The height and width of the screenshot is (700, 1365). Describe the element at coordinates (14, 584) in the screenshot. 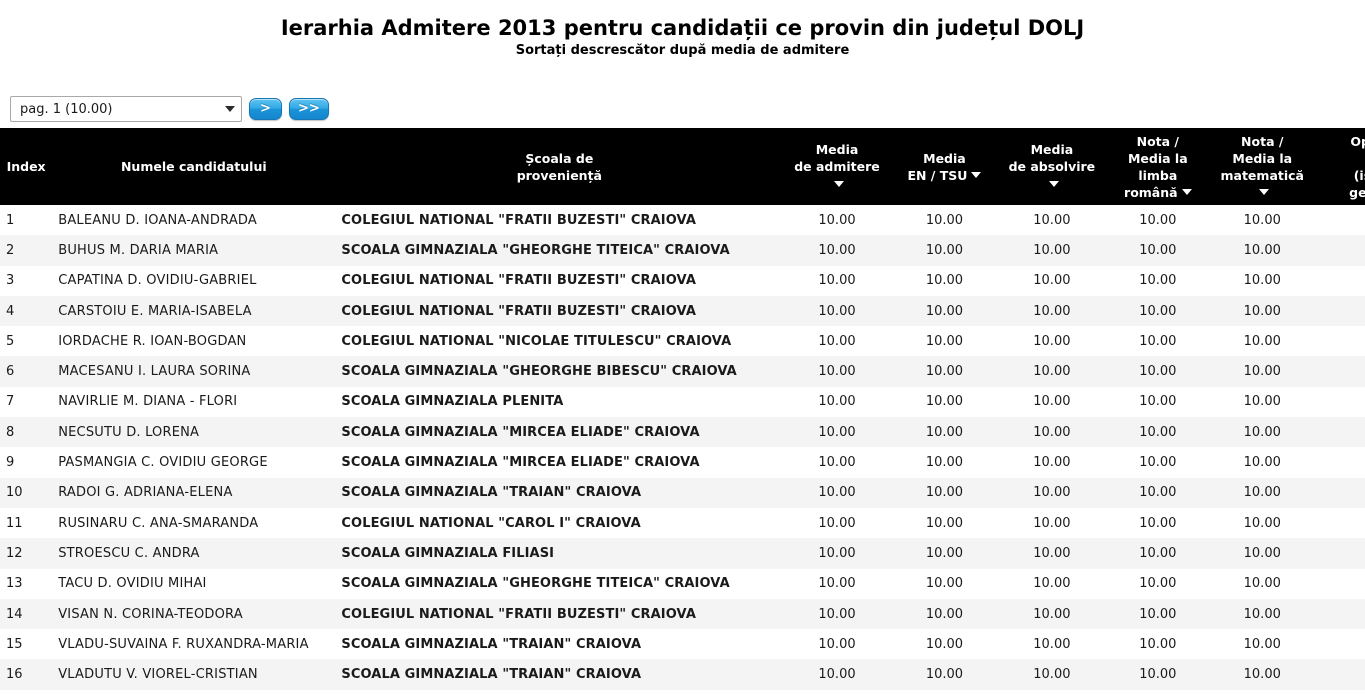

I see `cell-index: 13` at that location.